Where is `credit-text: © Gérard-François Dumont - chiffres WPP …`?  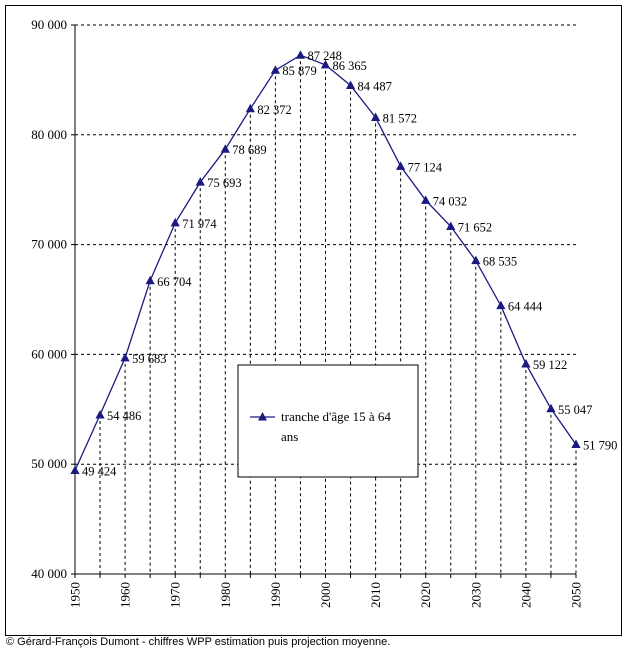 credit-text: © Gérard-François Dumont - chiffres WPP … is located at coordinates (198, 642).